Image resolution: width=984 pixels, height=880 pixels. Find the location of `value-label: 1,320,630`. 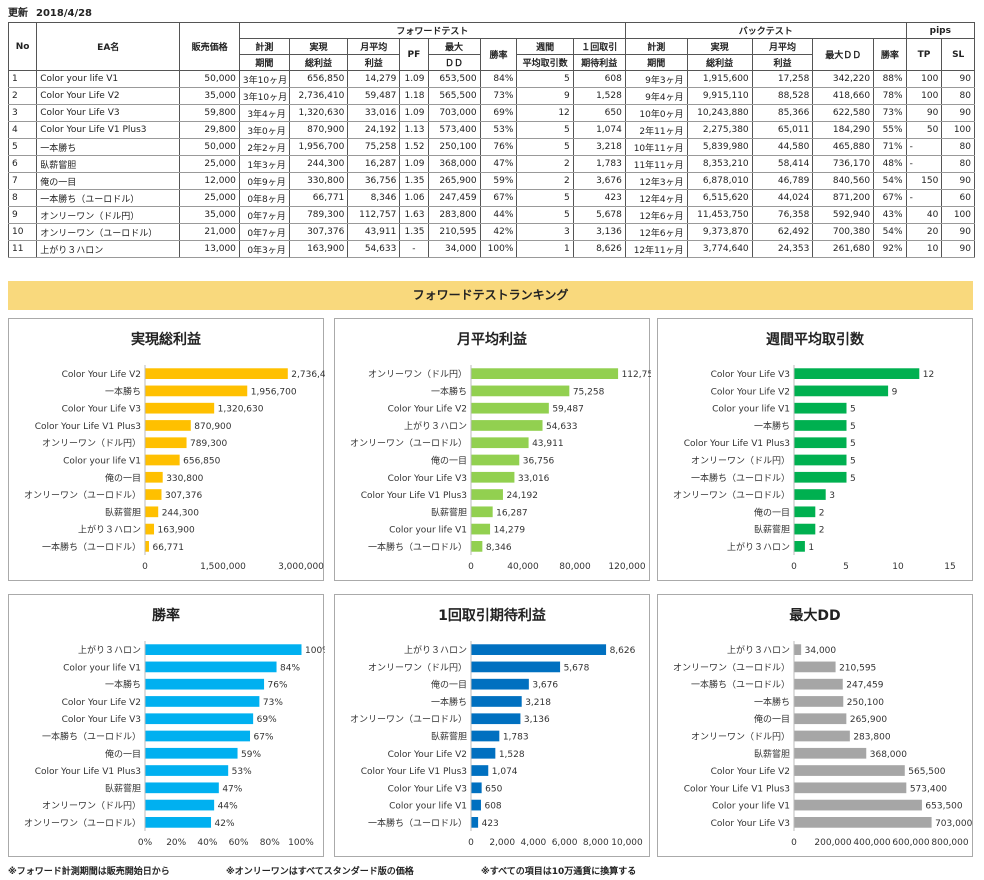

value-label: 1,320,630 is located at coordinates (241, 410).